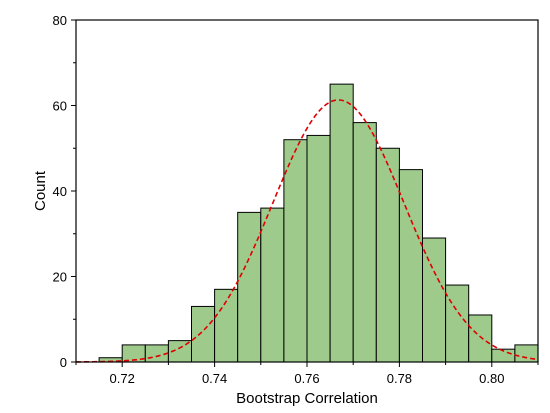 Image resolution: width=550 pixels, height=413 pixels. I want to click on y-tick-label: 20, so click(60, 277).